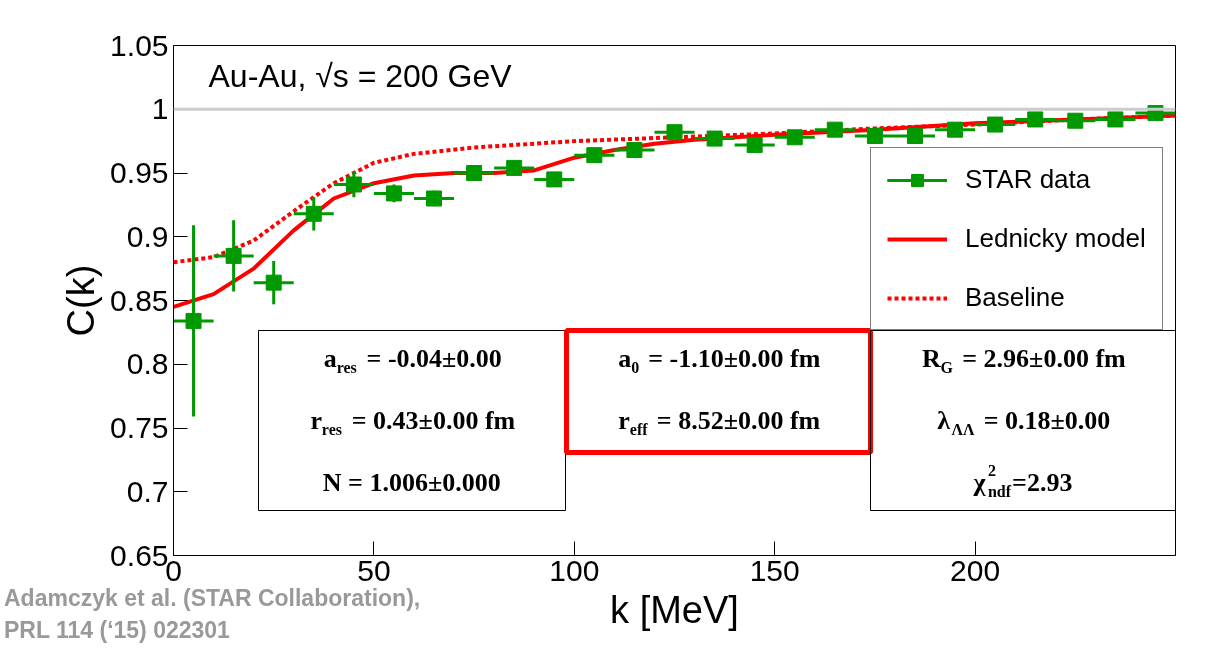 The width and height of the screenshot is (1227, 662). Describe the element at coordinates (147, 236) in the screenshot. I see `y-tick-label: 0.9` at that location.